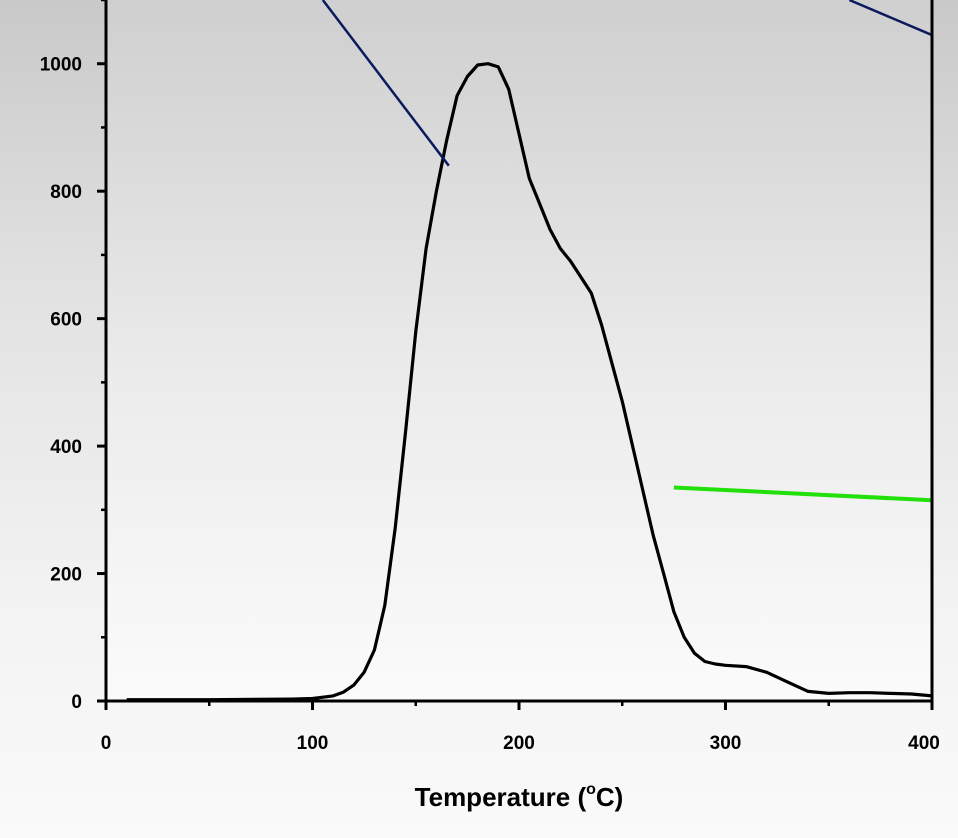 Image resolution: width=958 pixels, height=838 pixels. What do you see at coordinates (66, 575) in the screenshot?
I see `y-tick-label-1: 200` at bounding box center [66, 575].